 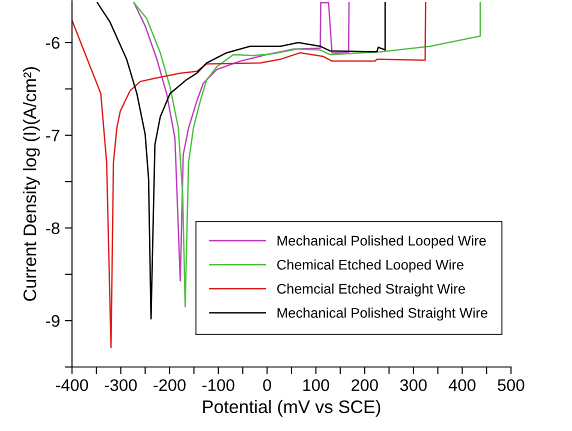 I want to click on y-tick-label: -8, so click(x=53, y=228).